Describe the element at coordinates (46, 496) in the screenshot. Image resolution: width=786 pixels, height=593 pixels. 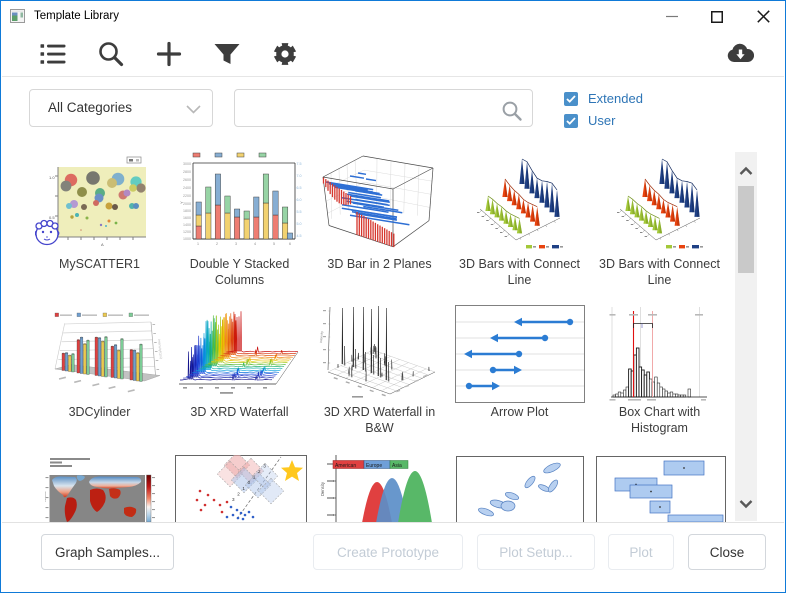
I see `svg-text: Latitude` at that location.